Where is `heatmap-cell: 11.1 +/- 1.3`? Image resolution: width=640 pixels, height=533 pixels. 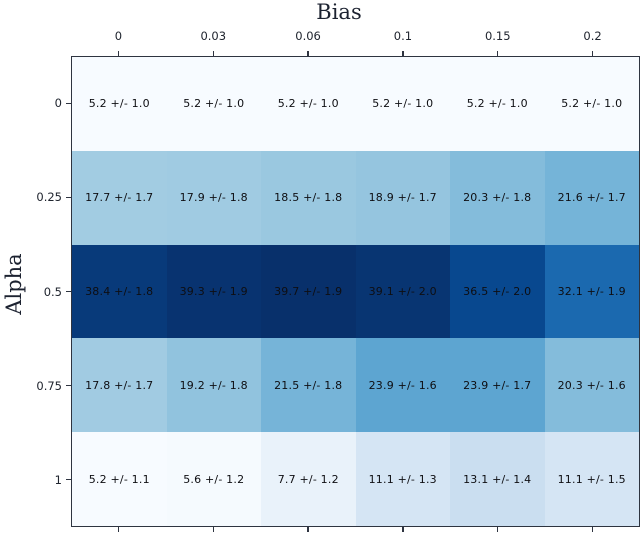
heatmap-cell: 11.1 +/- 1.3 is located at coordinates (402, 479).